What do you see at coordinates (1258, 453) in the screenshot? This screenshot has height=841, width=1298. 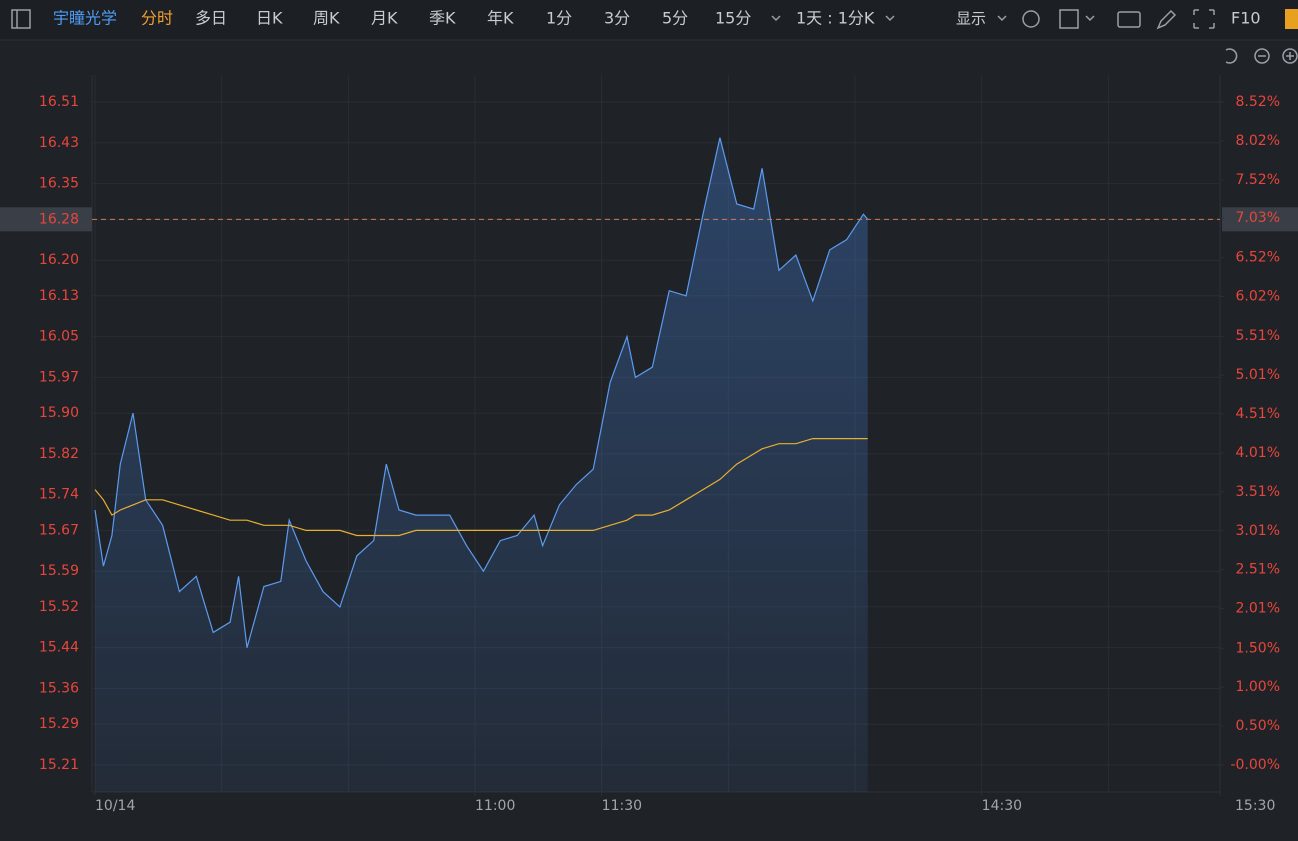 I see `y2-tick-label: 4.01%` at bounding box center [1258, 453].